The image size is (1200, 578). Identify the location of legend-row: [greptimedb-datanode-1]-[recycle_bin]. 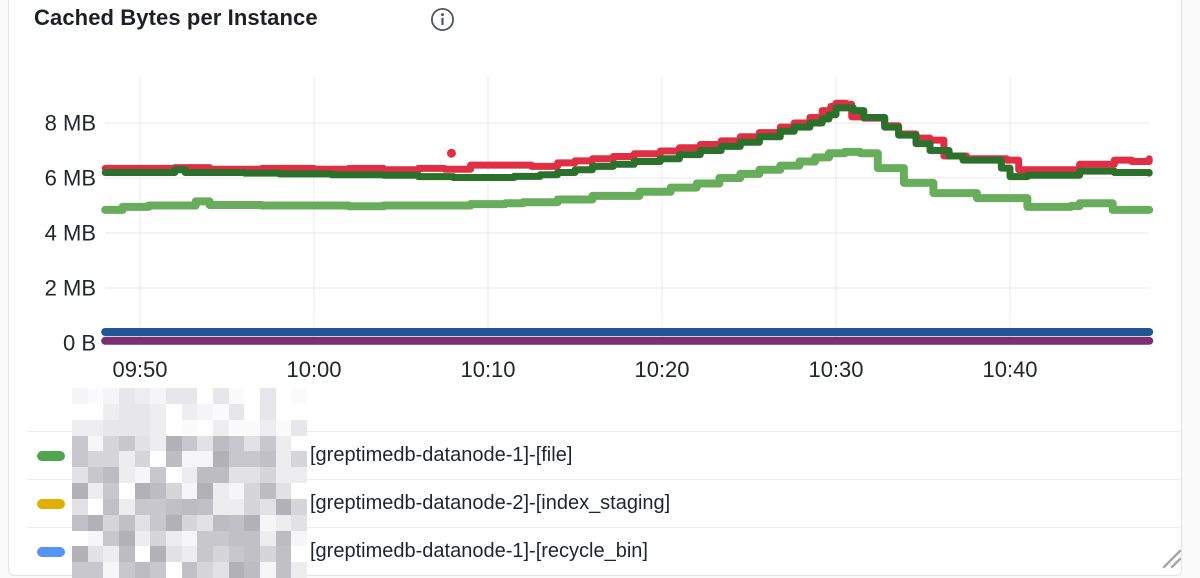
(604, 551).